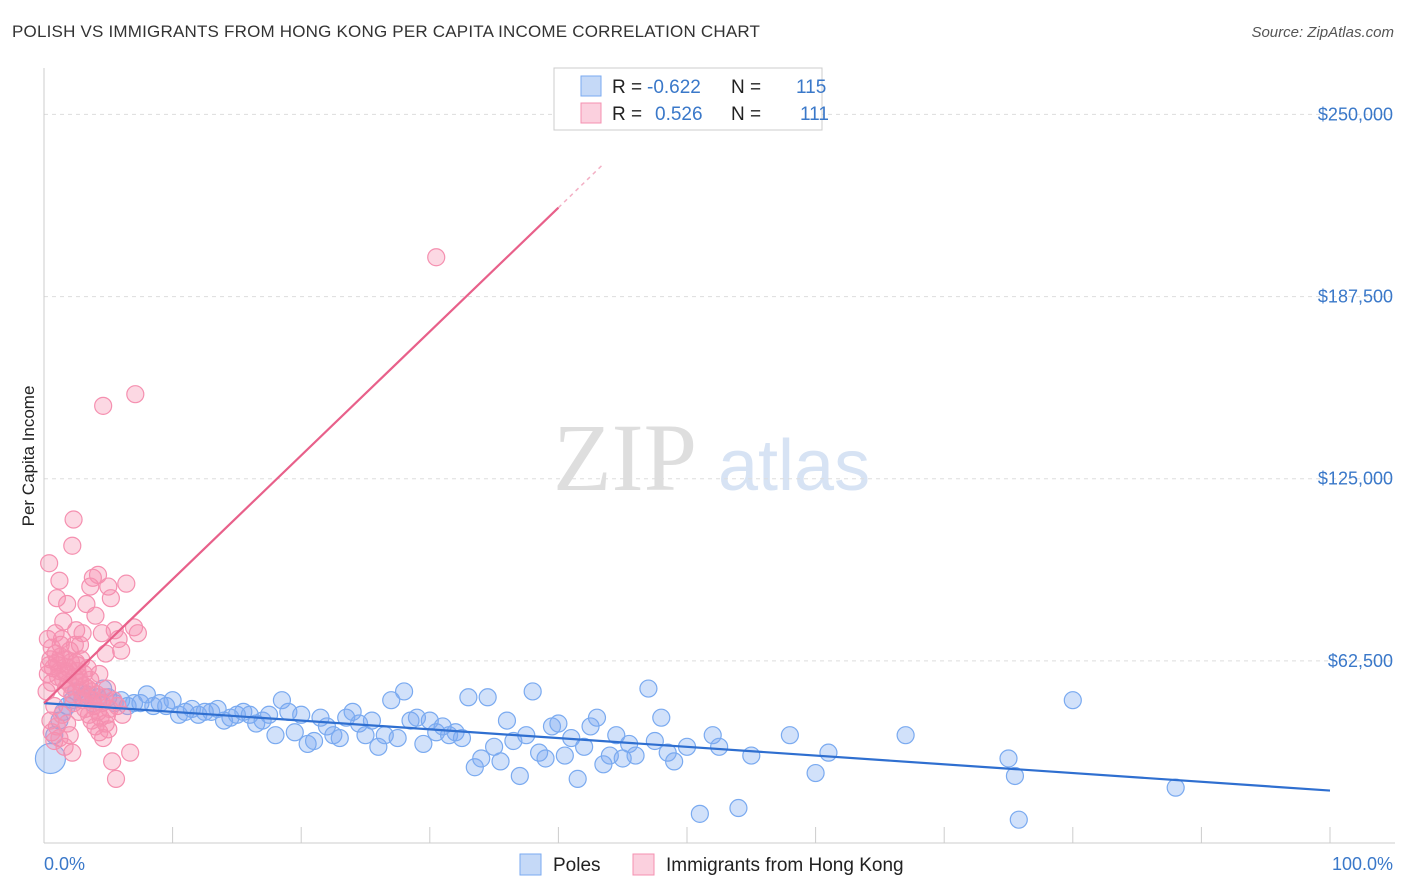 This screenshot has height=892, width=1406. I want to click on legend-r-label-poles: R =, so click(627, 87).